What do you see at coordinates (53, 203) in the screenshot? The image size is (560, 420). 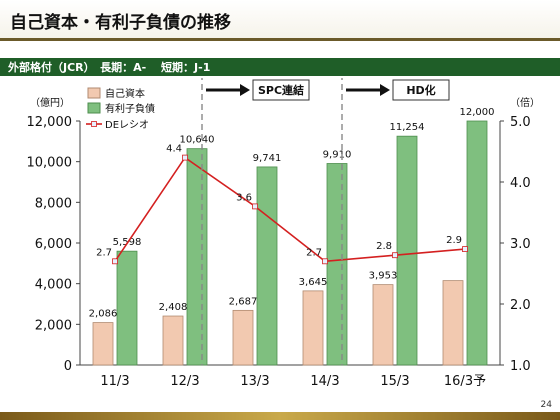 I see `y-tick-label: 8,000` at bounding box center [53, 203].